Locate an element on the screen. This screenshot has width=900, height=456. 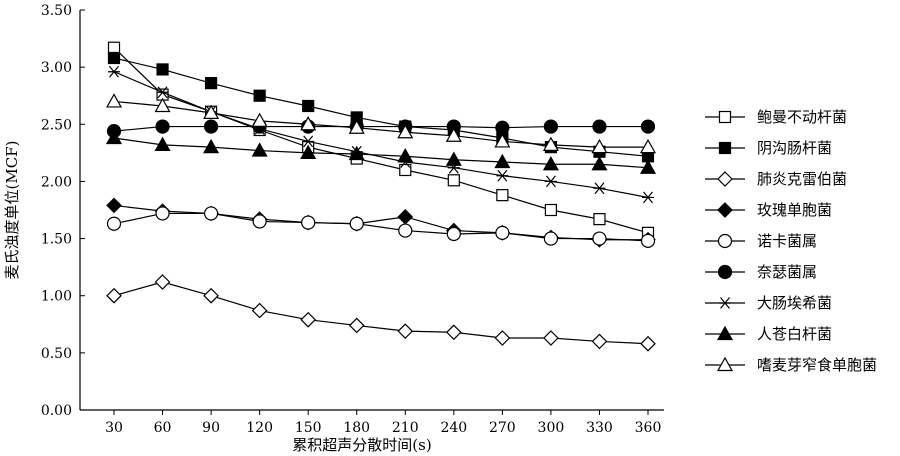
legend-item: 玫瑰单胞菌 is located at coordinates (768, 210).